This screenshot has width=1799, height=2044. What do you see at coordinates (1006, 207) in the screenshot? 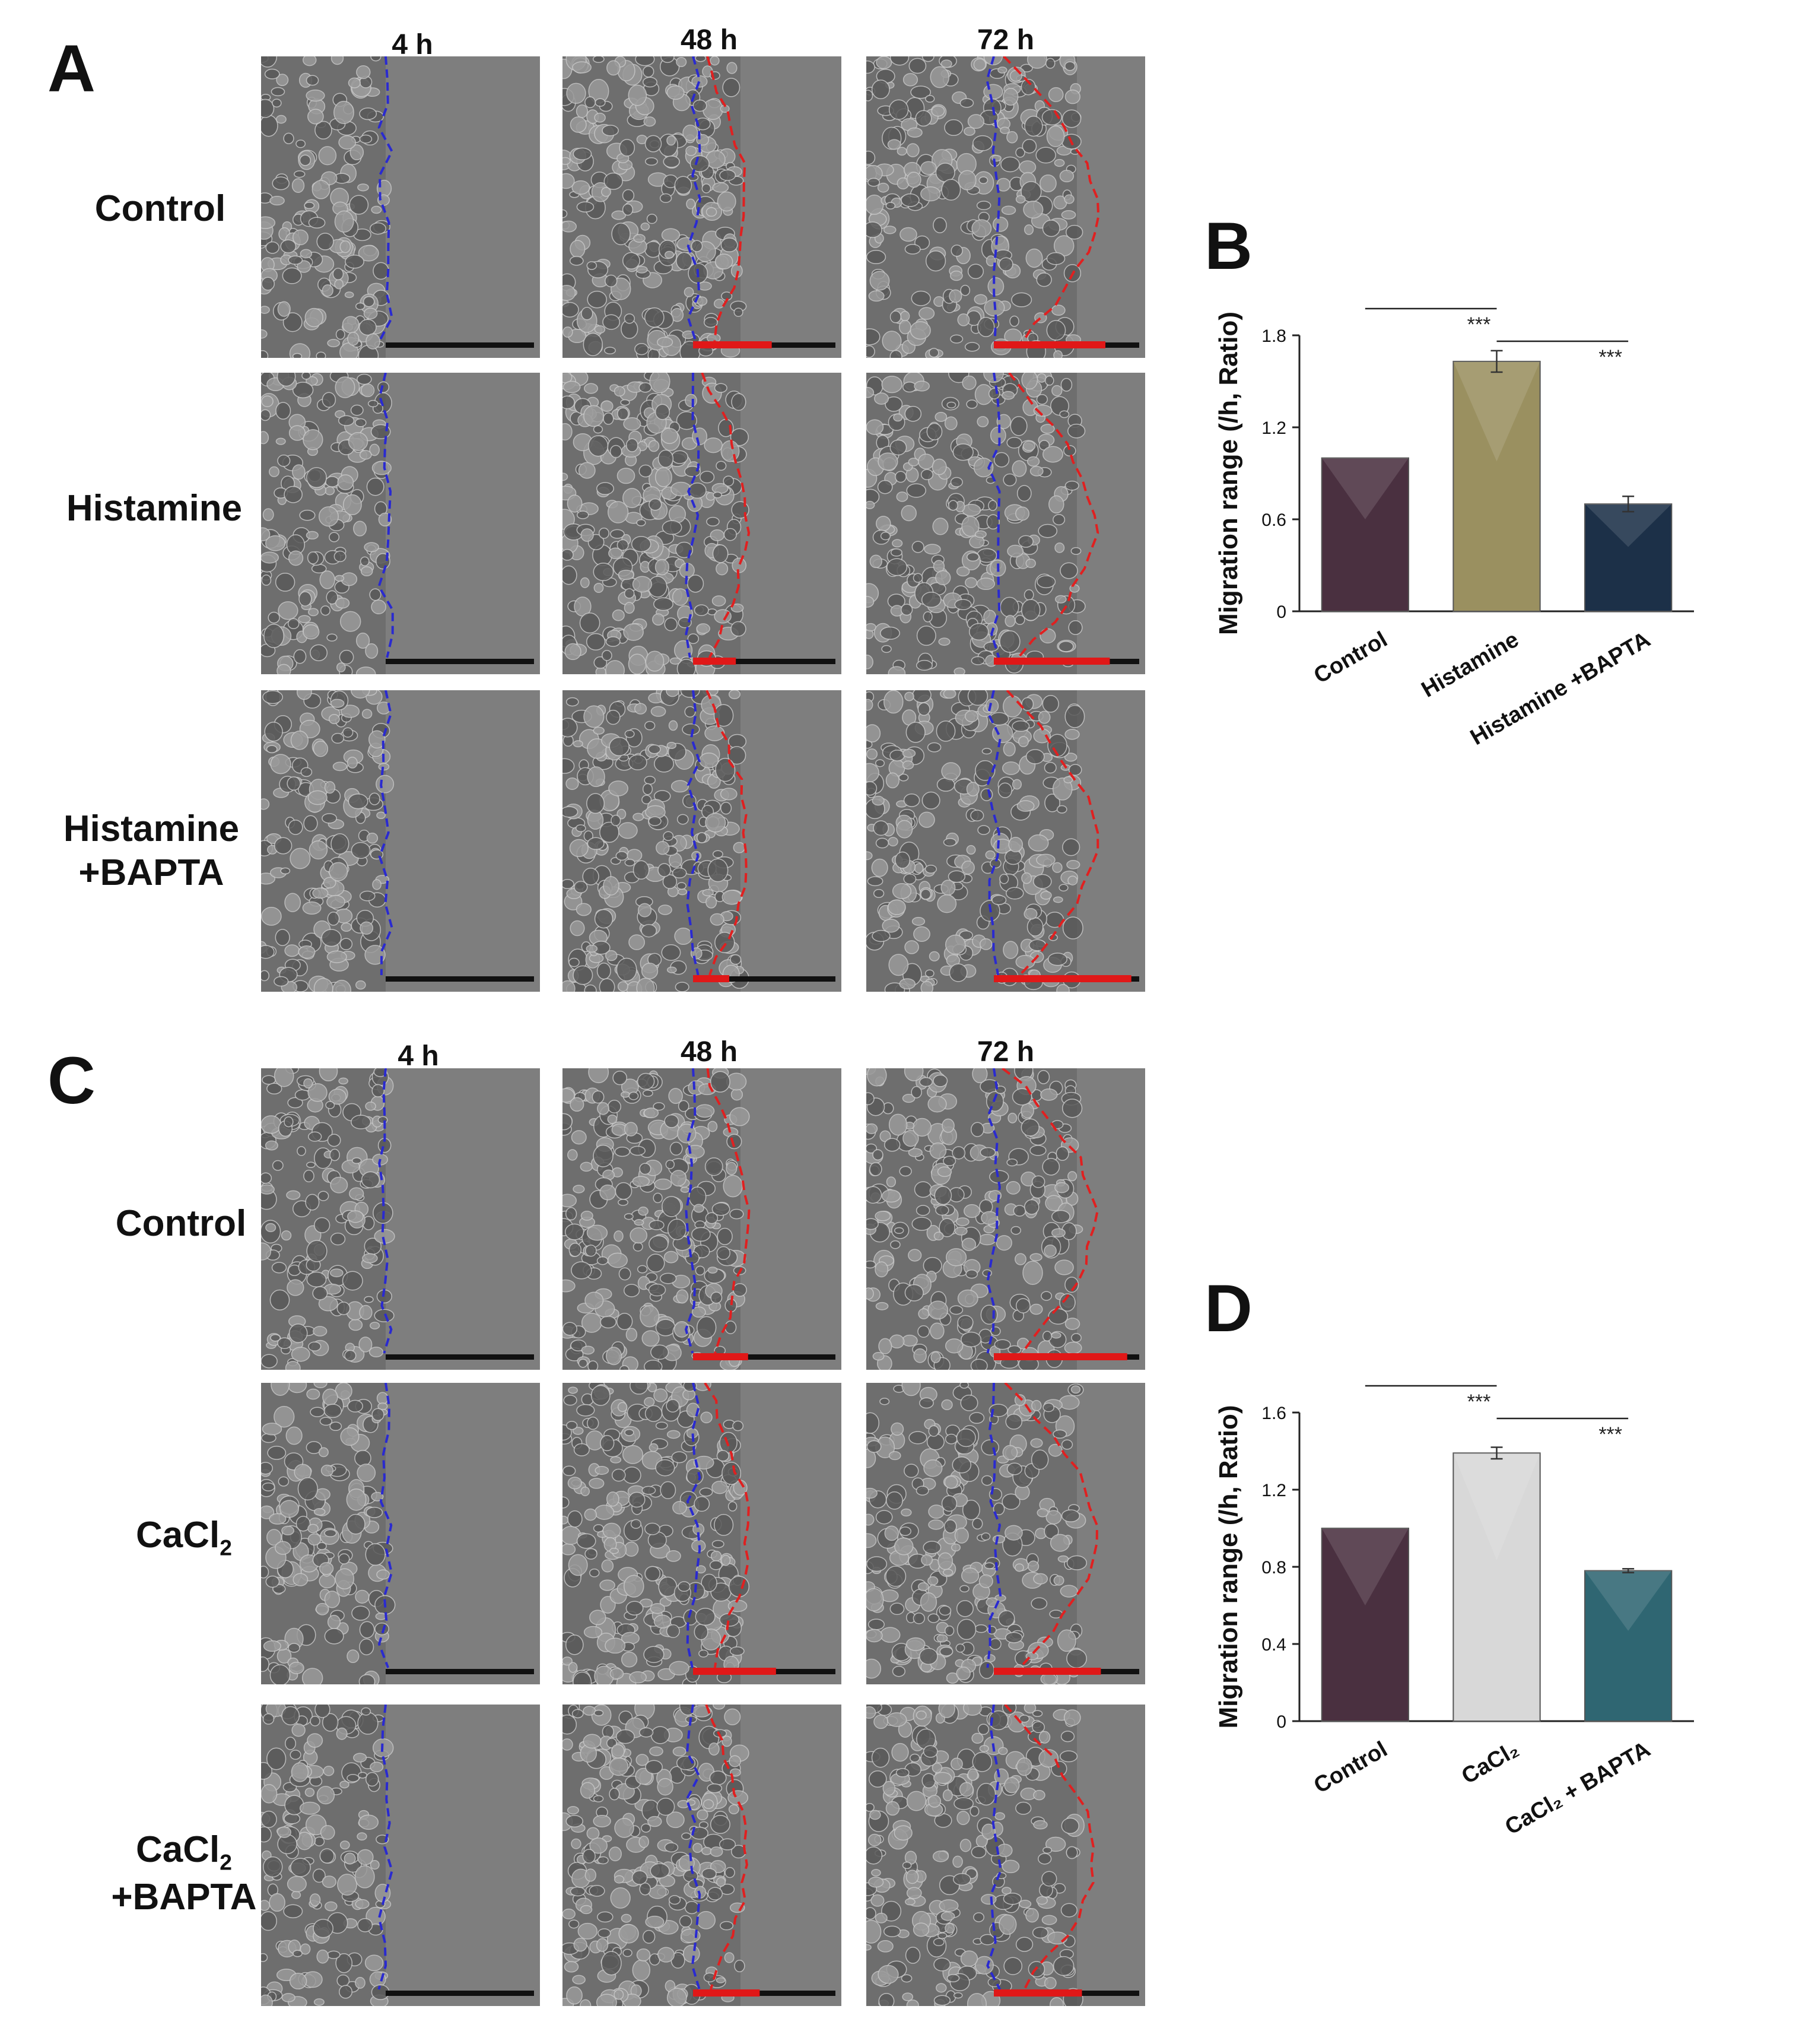
I see `micrograph-a-r1-c3` at bounding box center [1006, 207].